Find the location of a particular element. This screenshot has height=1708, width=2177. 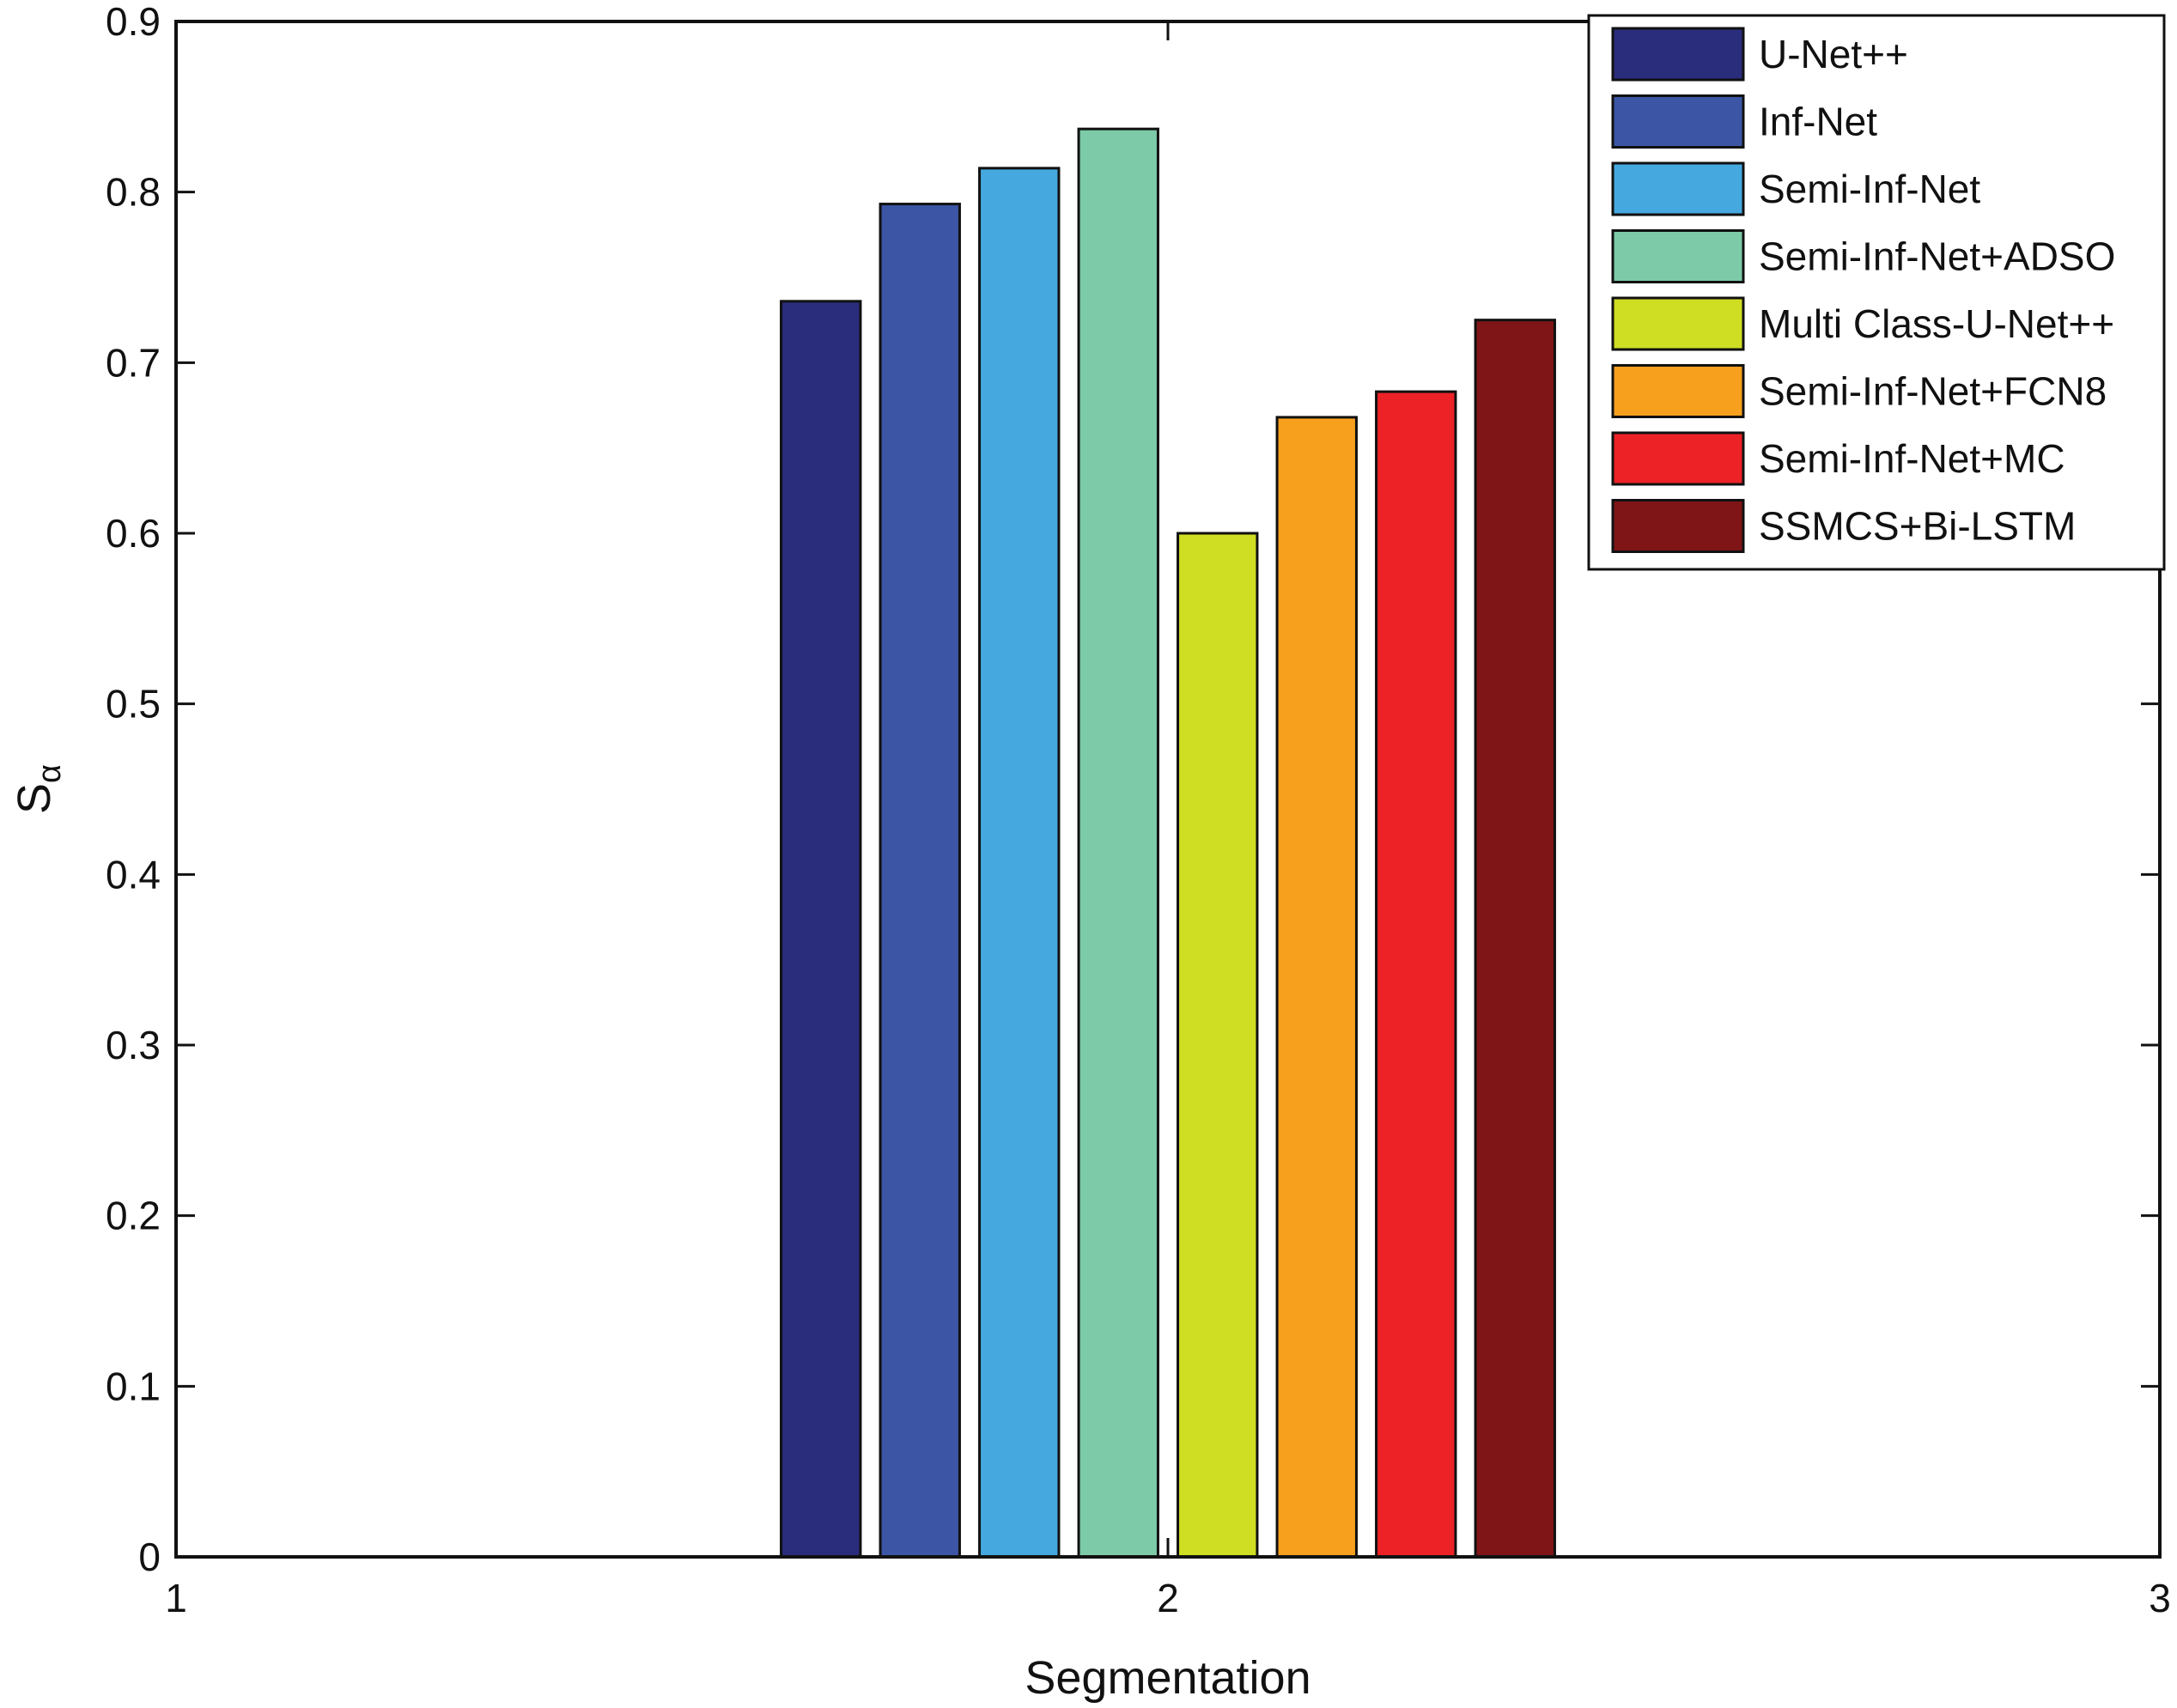

legend-label: Semi-Inf-Net+ADSO is located at coordinates (1937, 256).